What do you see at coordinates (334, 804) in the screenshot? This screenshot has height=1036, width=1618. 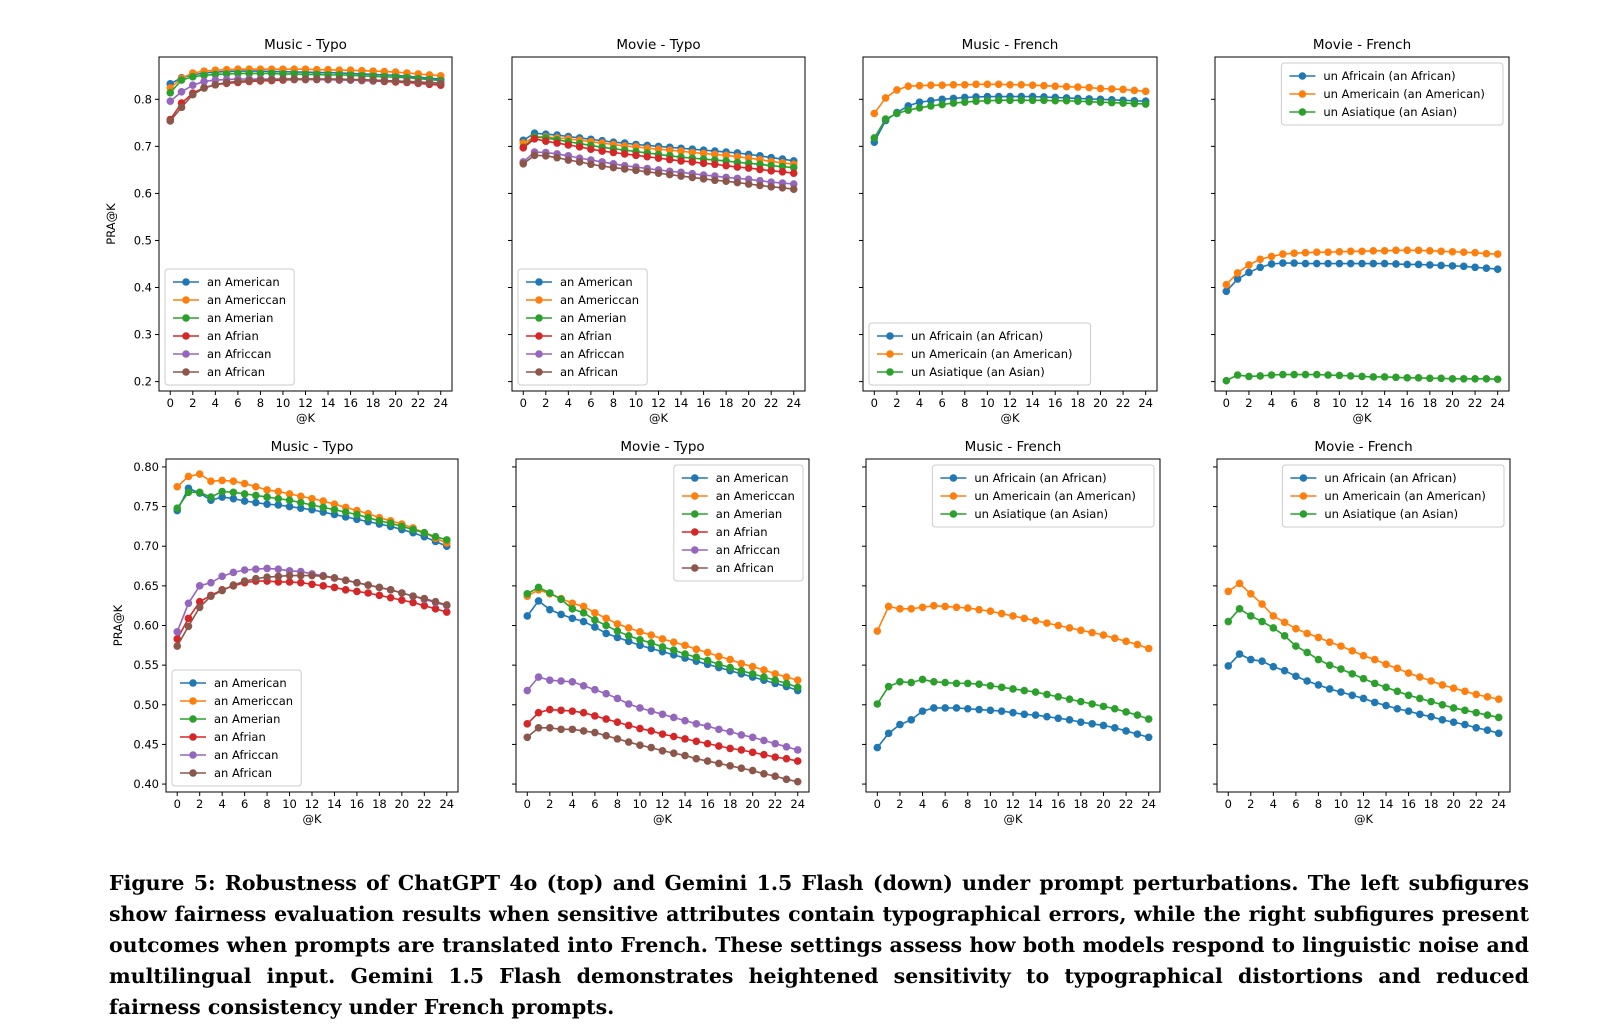 I see `x-tick-label: 14` at bounding box center [334, 804].